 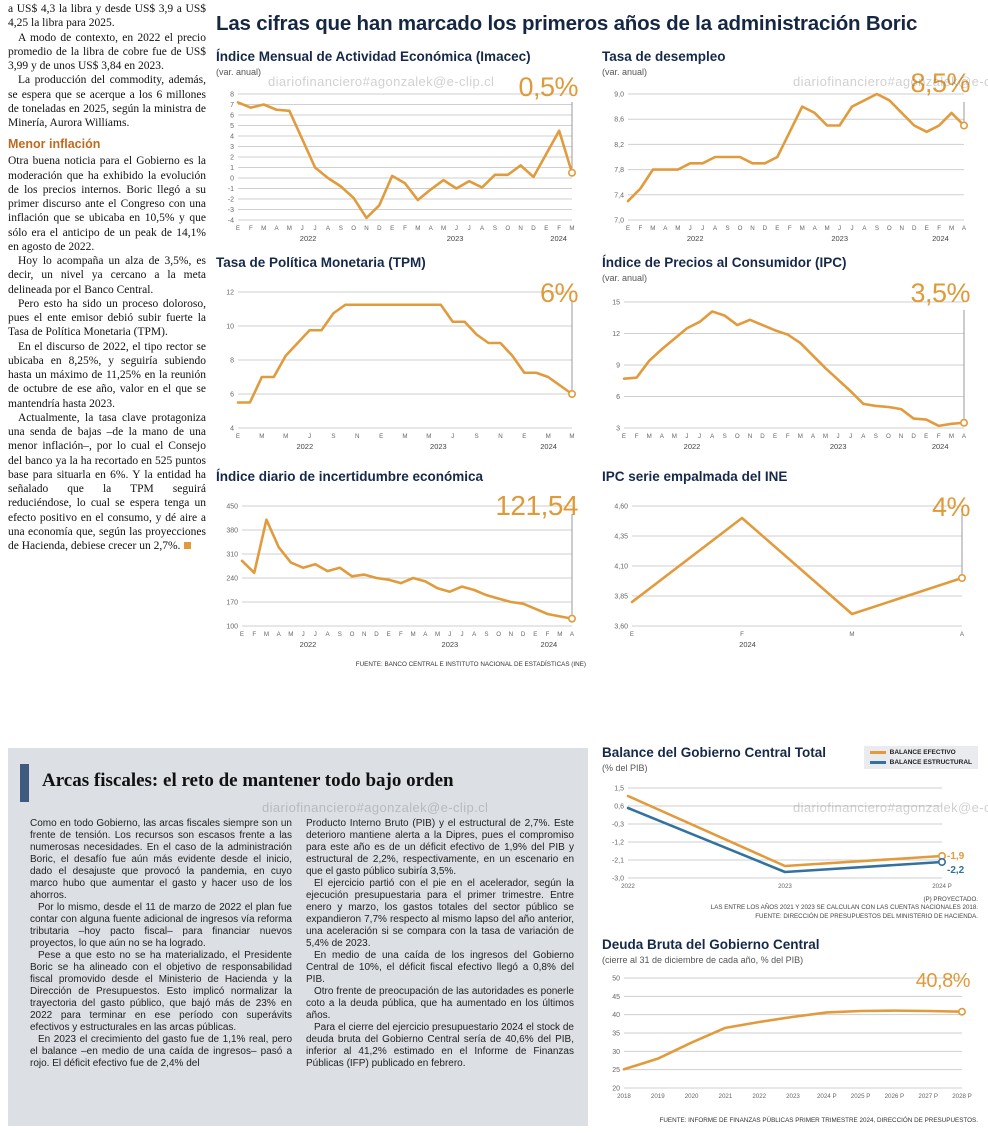 What do you see at coordinates (461, 634) in the screenshot?
I see `x-axis-tick: J` at bounding box center [461, 634].